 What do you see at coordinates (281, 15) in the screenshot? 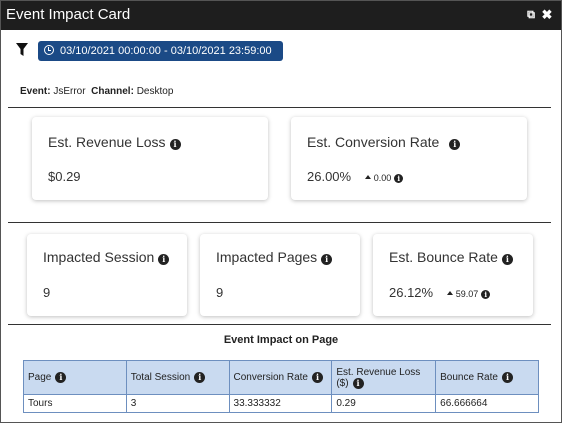
I see `title-bar: Event Impact Card ⧉ ✖` at bounding box center [281, 15].